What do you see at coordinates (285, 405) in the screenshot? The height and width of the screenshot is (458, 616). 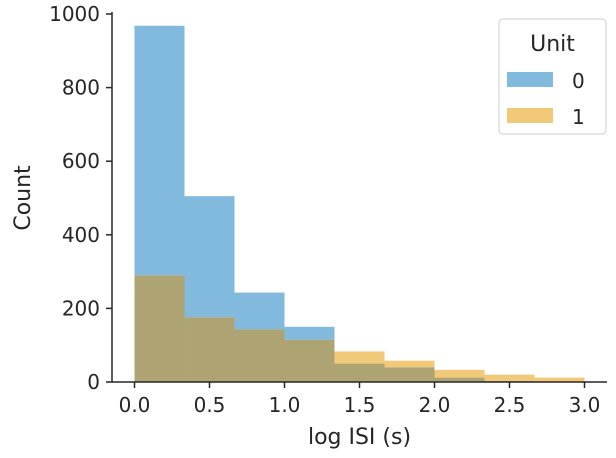 I see `x-tick-label: 1.0` at bounding box center [285, 405].